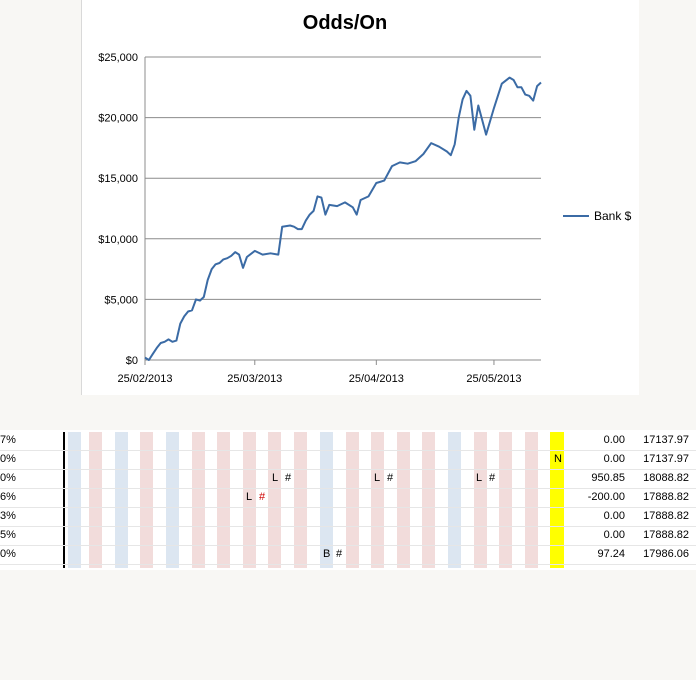 The width and height of the screenshot is (696, 680). I want to click on balance-cell: 18088.82, so click(666, 478).